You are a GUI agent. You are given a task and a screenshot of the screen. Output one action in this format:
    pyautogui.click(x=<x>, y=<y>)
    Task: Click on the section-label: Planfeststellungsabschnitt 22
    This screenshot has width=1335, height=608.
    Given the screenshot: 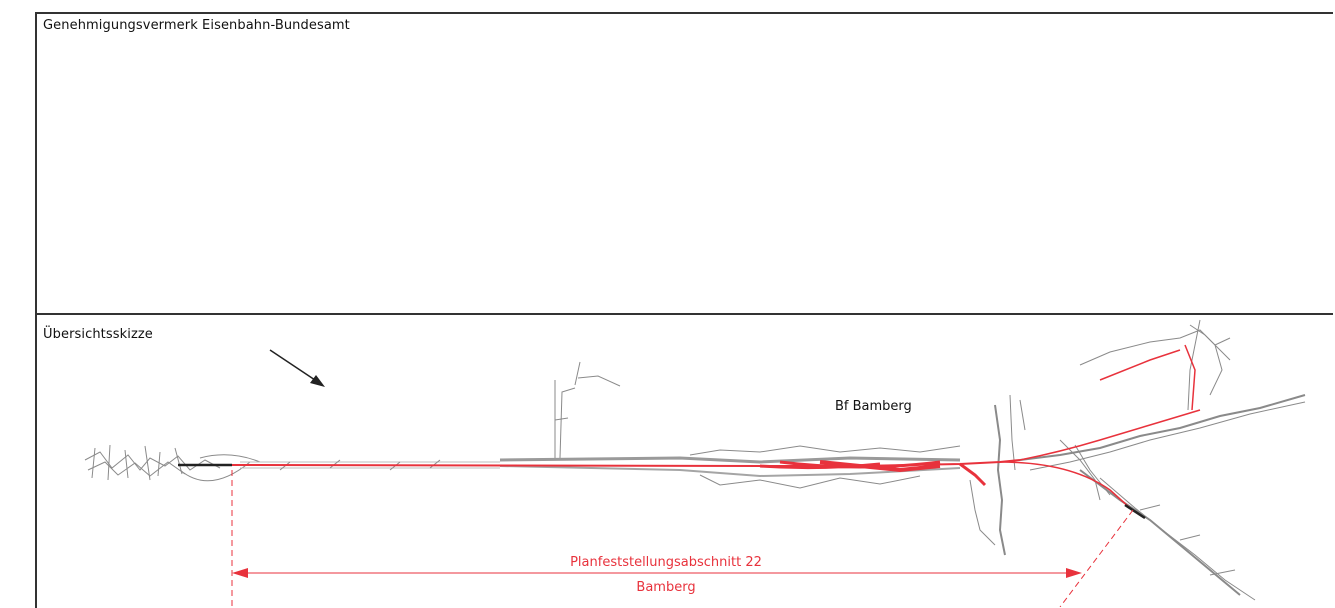 What is the action you would take?
    pyautogui.click(x=666, y=562)
    